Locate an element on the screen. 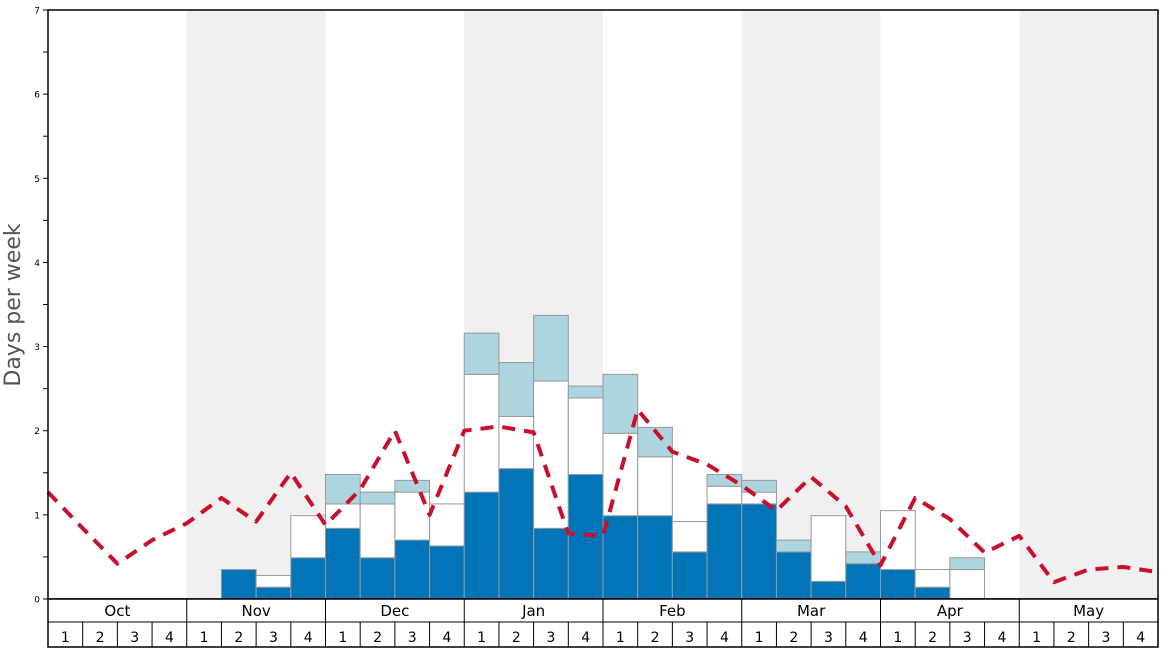  y-tick-label: 7 is located at coordinates (37, 12).